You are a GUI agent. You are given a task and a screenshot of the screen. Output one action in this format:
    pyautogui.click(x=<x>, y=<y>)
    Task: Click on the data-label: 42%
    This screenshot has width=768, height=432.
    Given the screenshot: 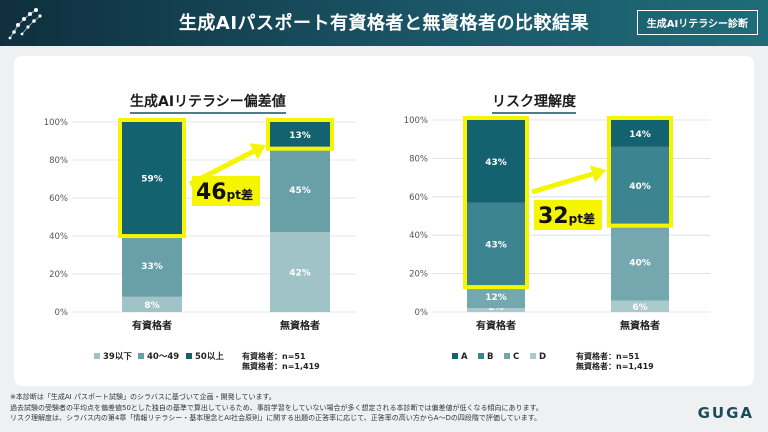 What is the action you would take?
    pyautogui.click(x=300, y=274)
    